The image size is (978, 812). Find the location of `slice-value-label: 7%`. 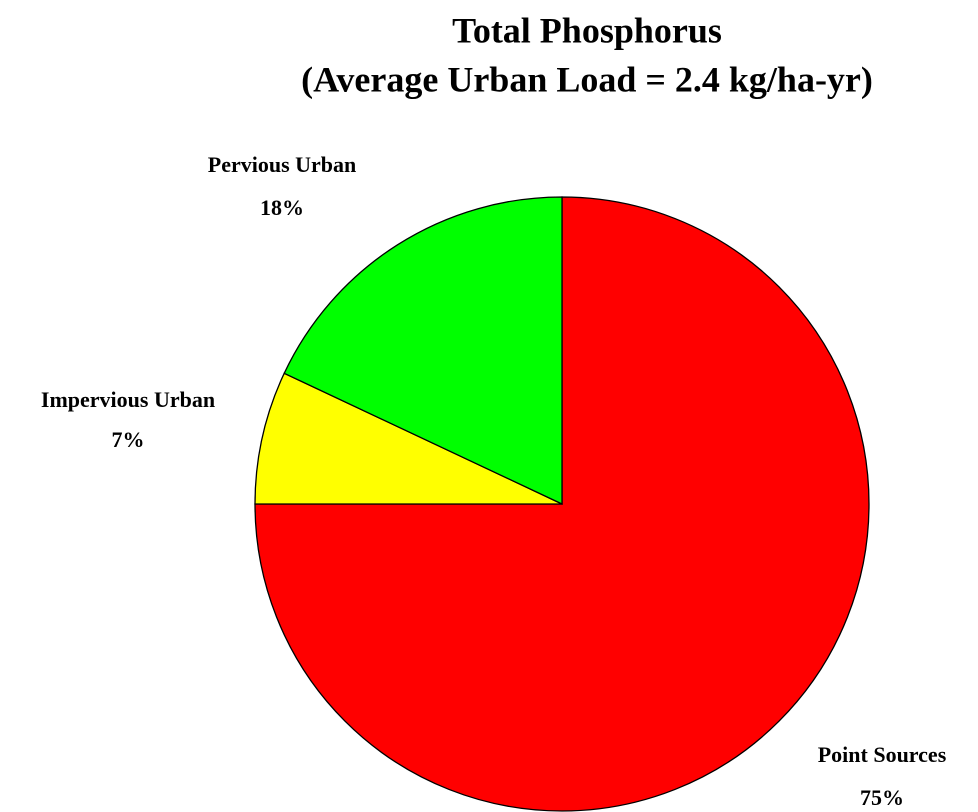

slice-value-label: 7% is located at coordinates (128, 439).